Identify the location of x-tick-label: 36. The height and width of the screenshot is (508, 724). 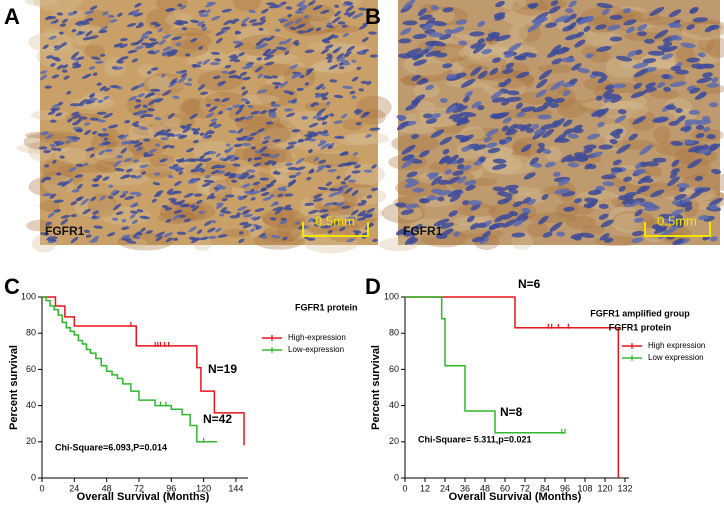
(465, 488).